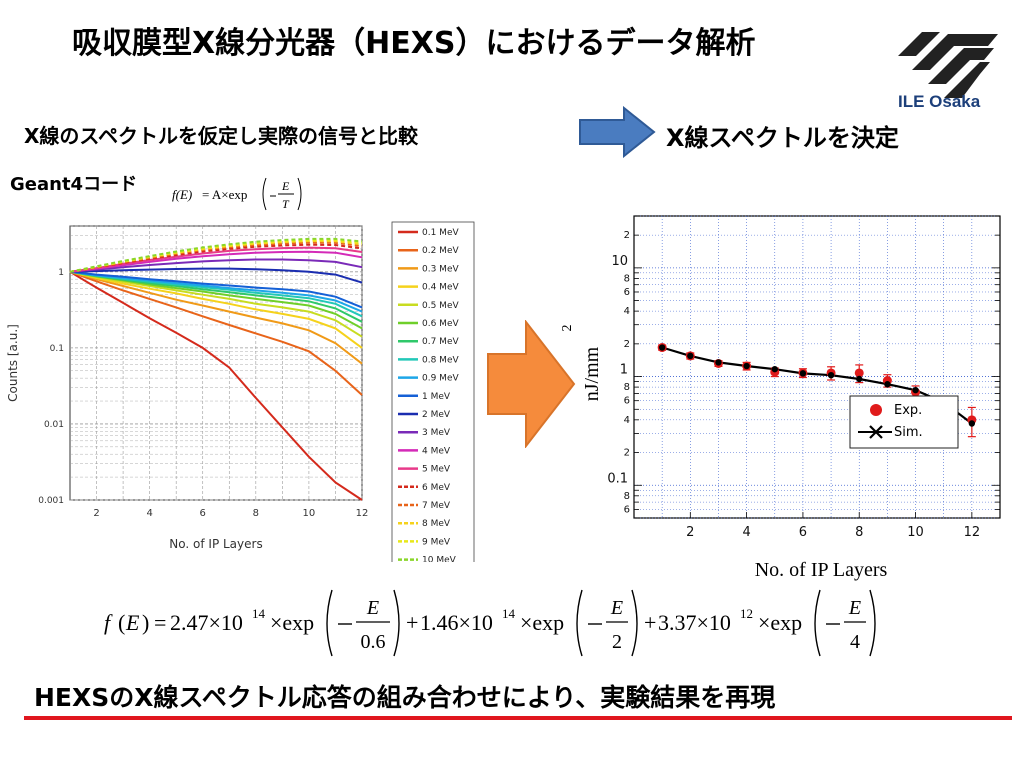 Image resolution: width=1024 pixels, height=768 pixels. What do you see at coordinates (436, 433) in the screenshot?
I see `left-legend-label: 3 MeV` at bounding box center [436, 433].